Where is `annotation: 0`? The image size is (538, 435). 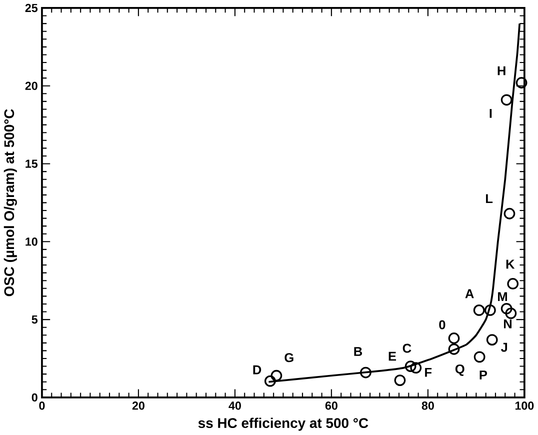 annotation: 0 is located at coordinates (442, 325).